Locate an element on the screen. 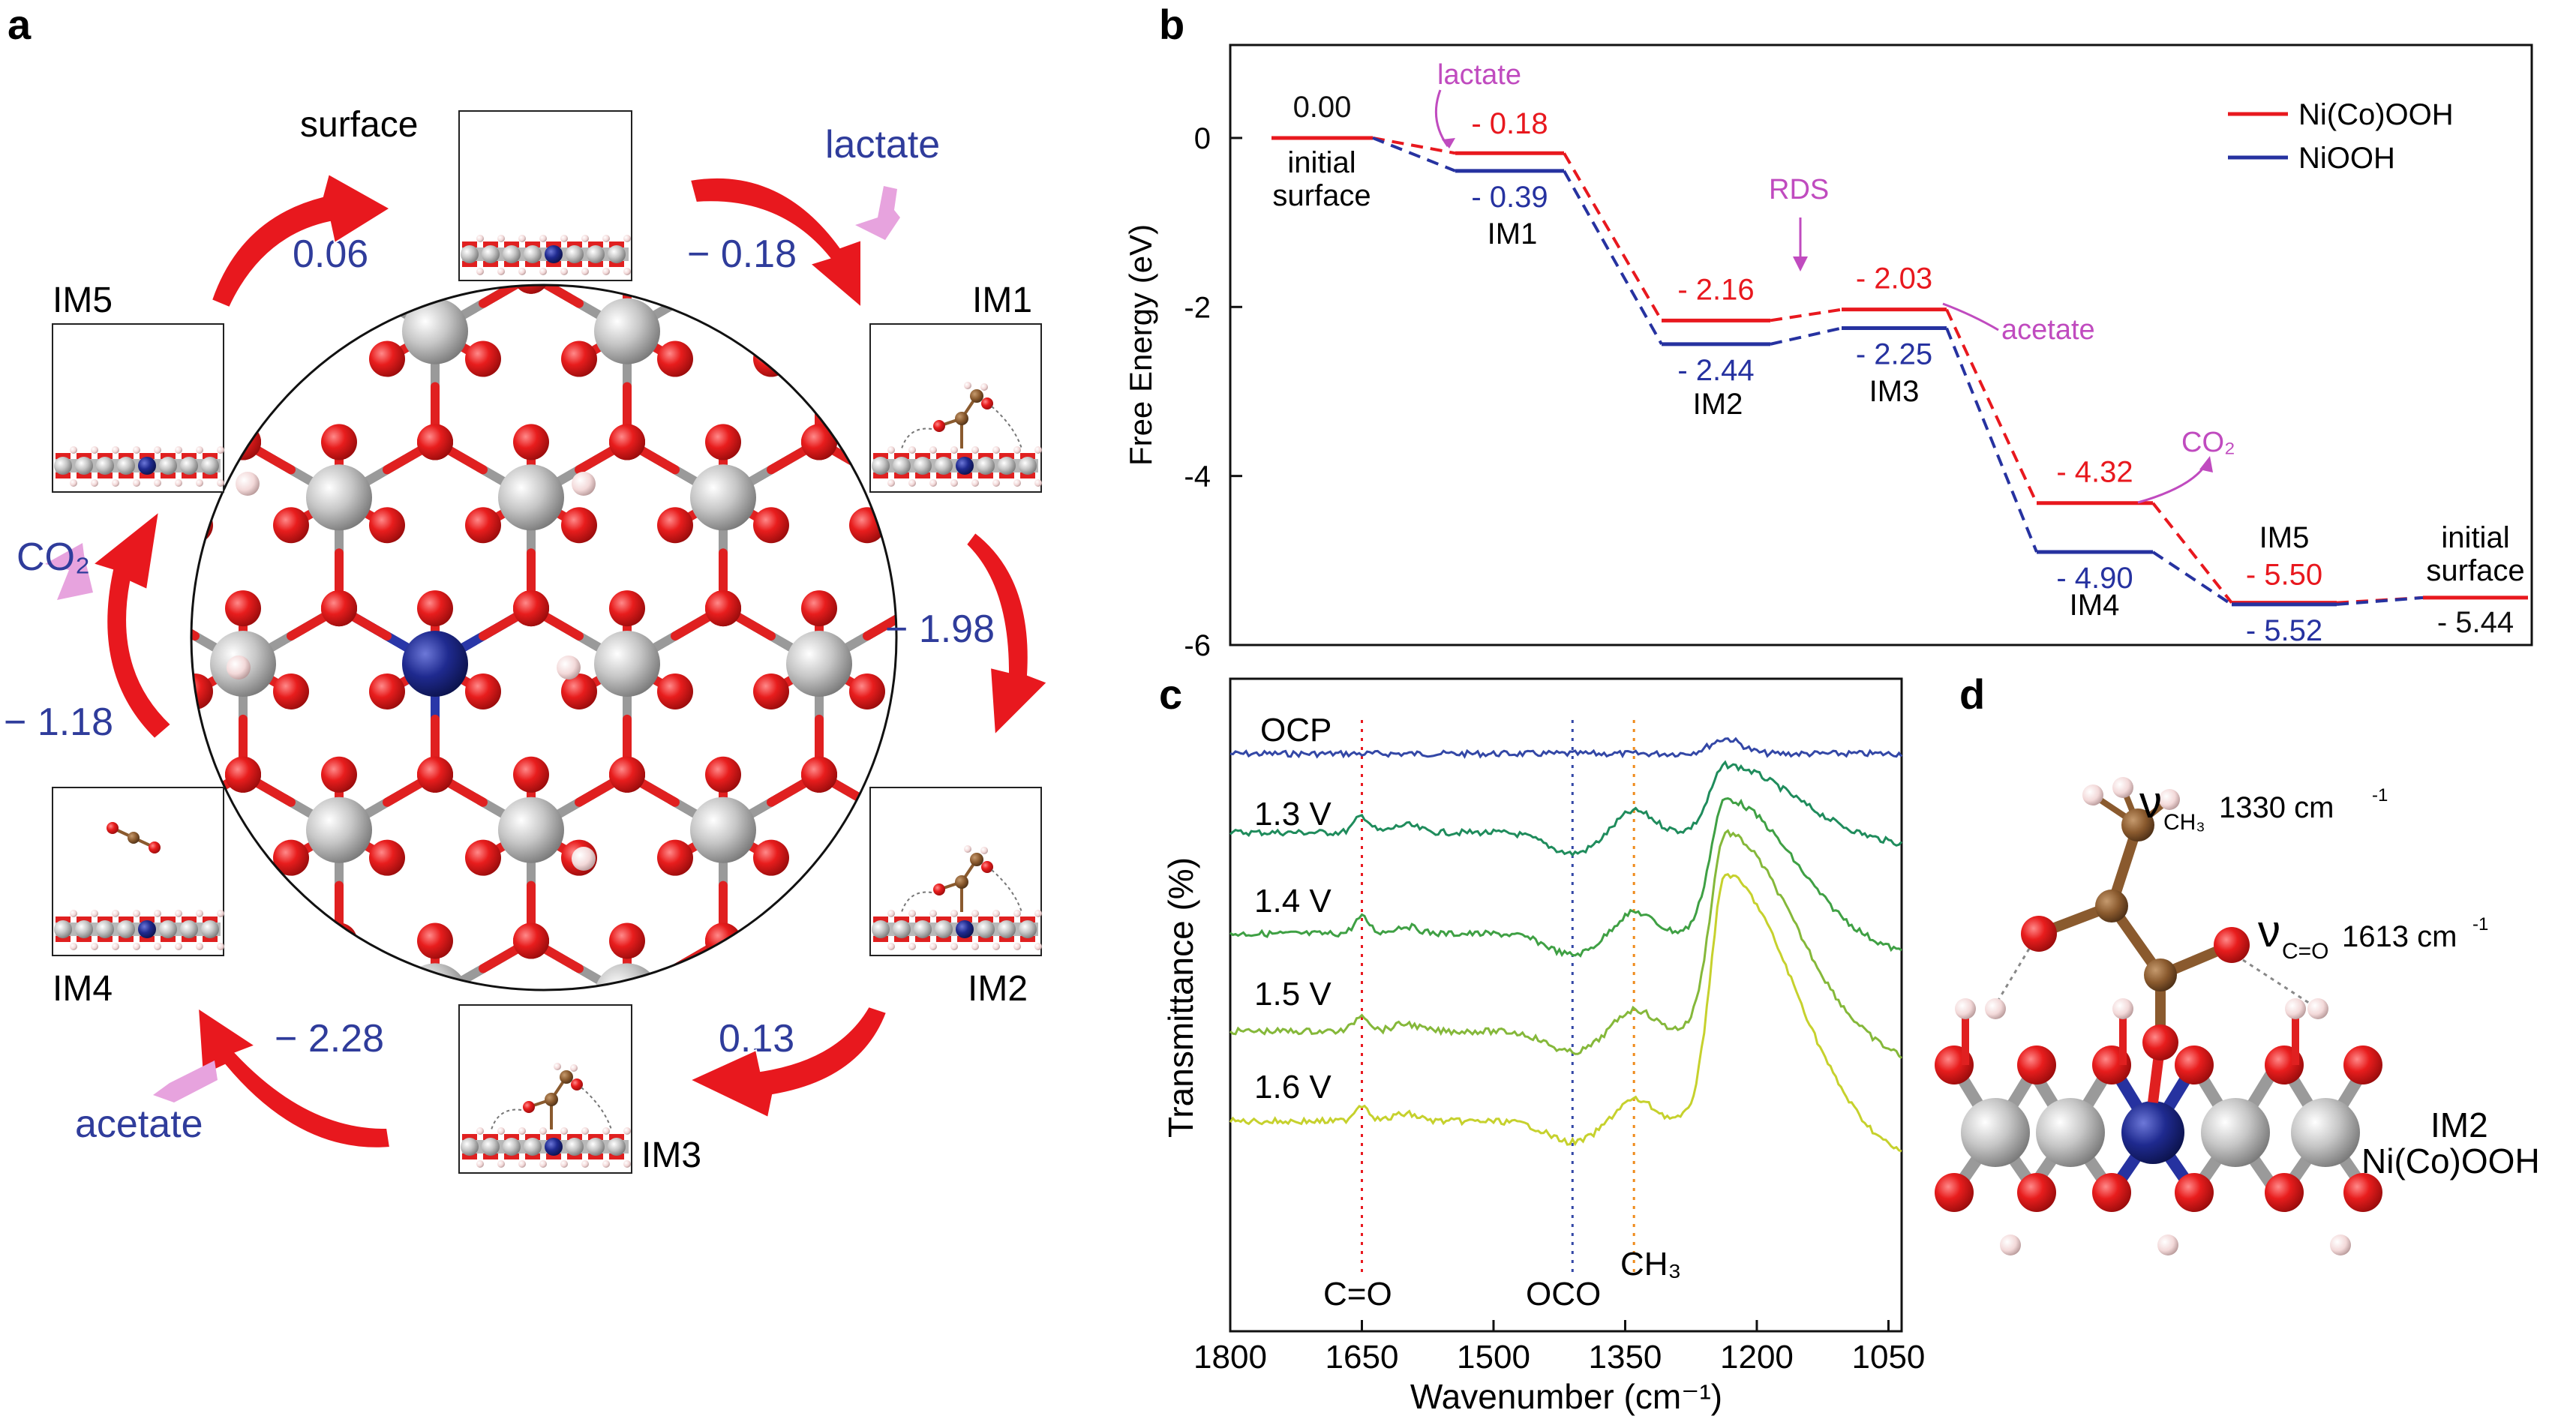  spectrum-ocp is located at coordinates (1566, 747).